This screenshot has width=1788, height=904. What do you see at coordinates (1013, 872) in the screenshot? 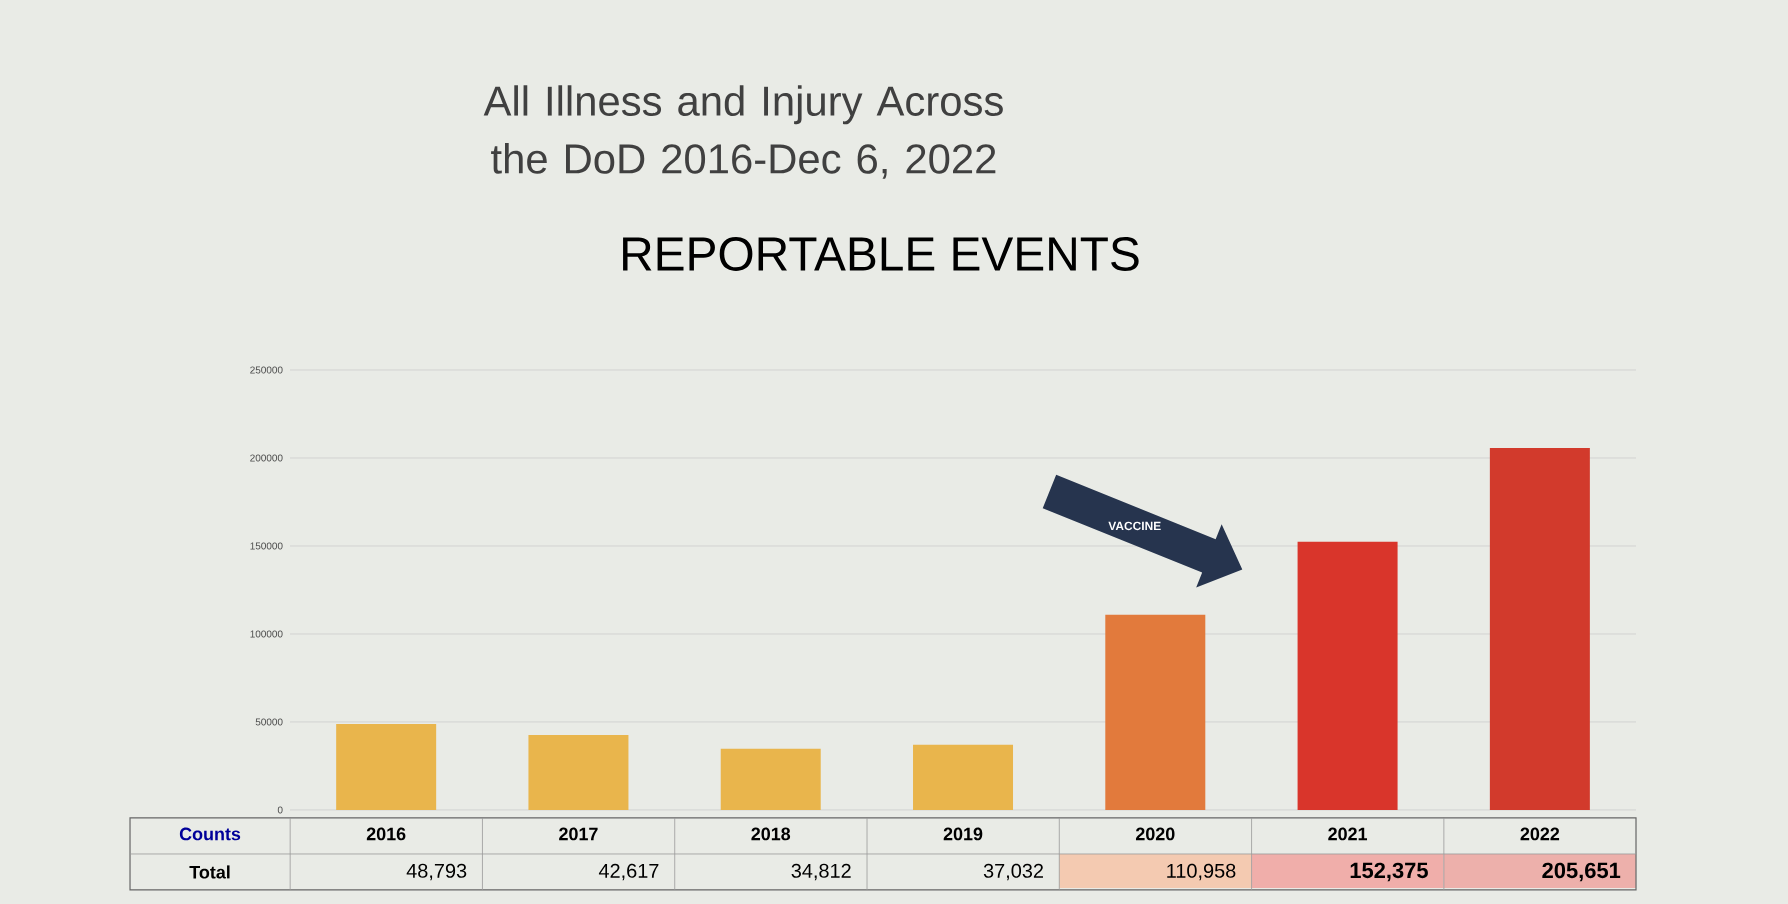
I see `data-label: 37,032` at bounding box center [1013, 872].